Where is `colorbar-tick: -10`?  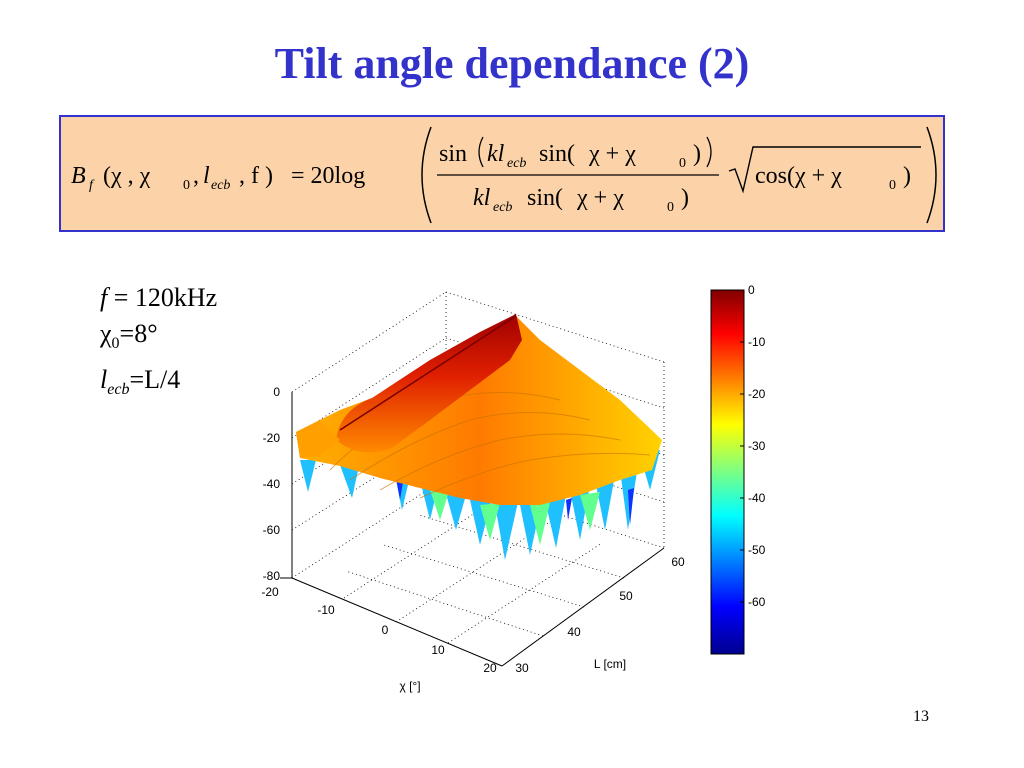
colorbar-tick: -10 is located at coordinates (757, 342).